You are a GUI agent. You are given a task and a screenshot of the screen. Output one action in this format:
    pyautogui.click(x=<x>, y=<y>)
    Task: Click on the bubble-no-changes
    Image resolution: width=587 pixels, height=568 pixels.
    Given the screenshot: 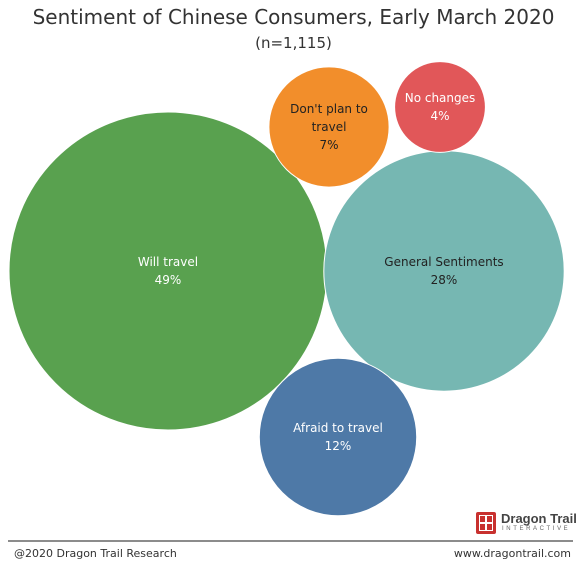 What is the action you would take?
    pyautogui.click(x=440, y=107)
    